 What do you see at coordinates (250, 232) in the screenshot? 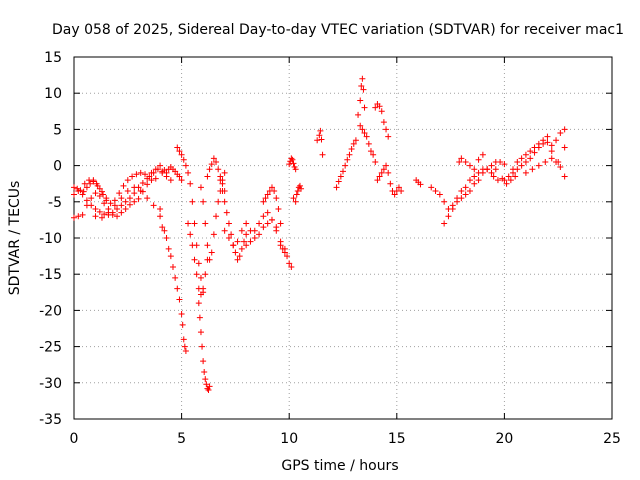
I see `series-s7-mid` at bounding box center [250, 232].